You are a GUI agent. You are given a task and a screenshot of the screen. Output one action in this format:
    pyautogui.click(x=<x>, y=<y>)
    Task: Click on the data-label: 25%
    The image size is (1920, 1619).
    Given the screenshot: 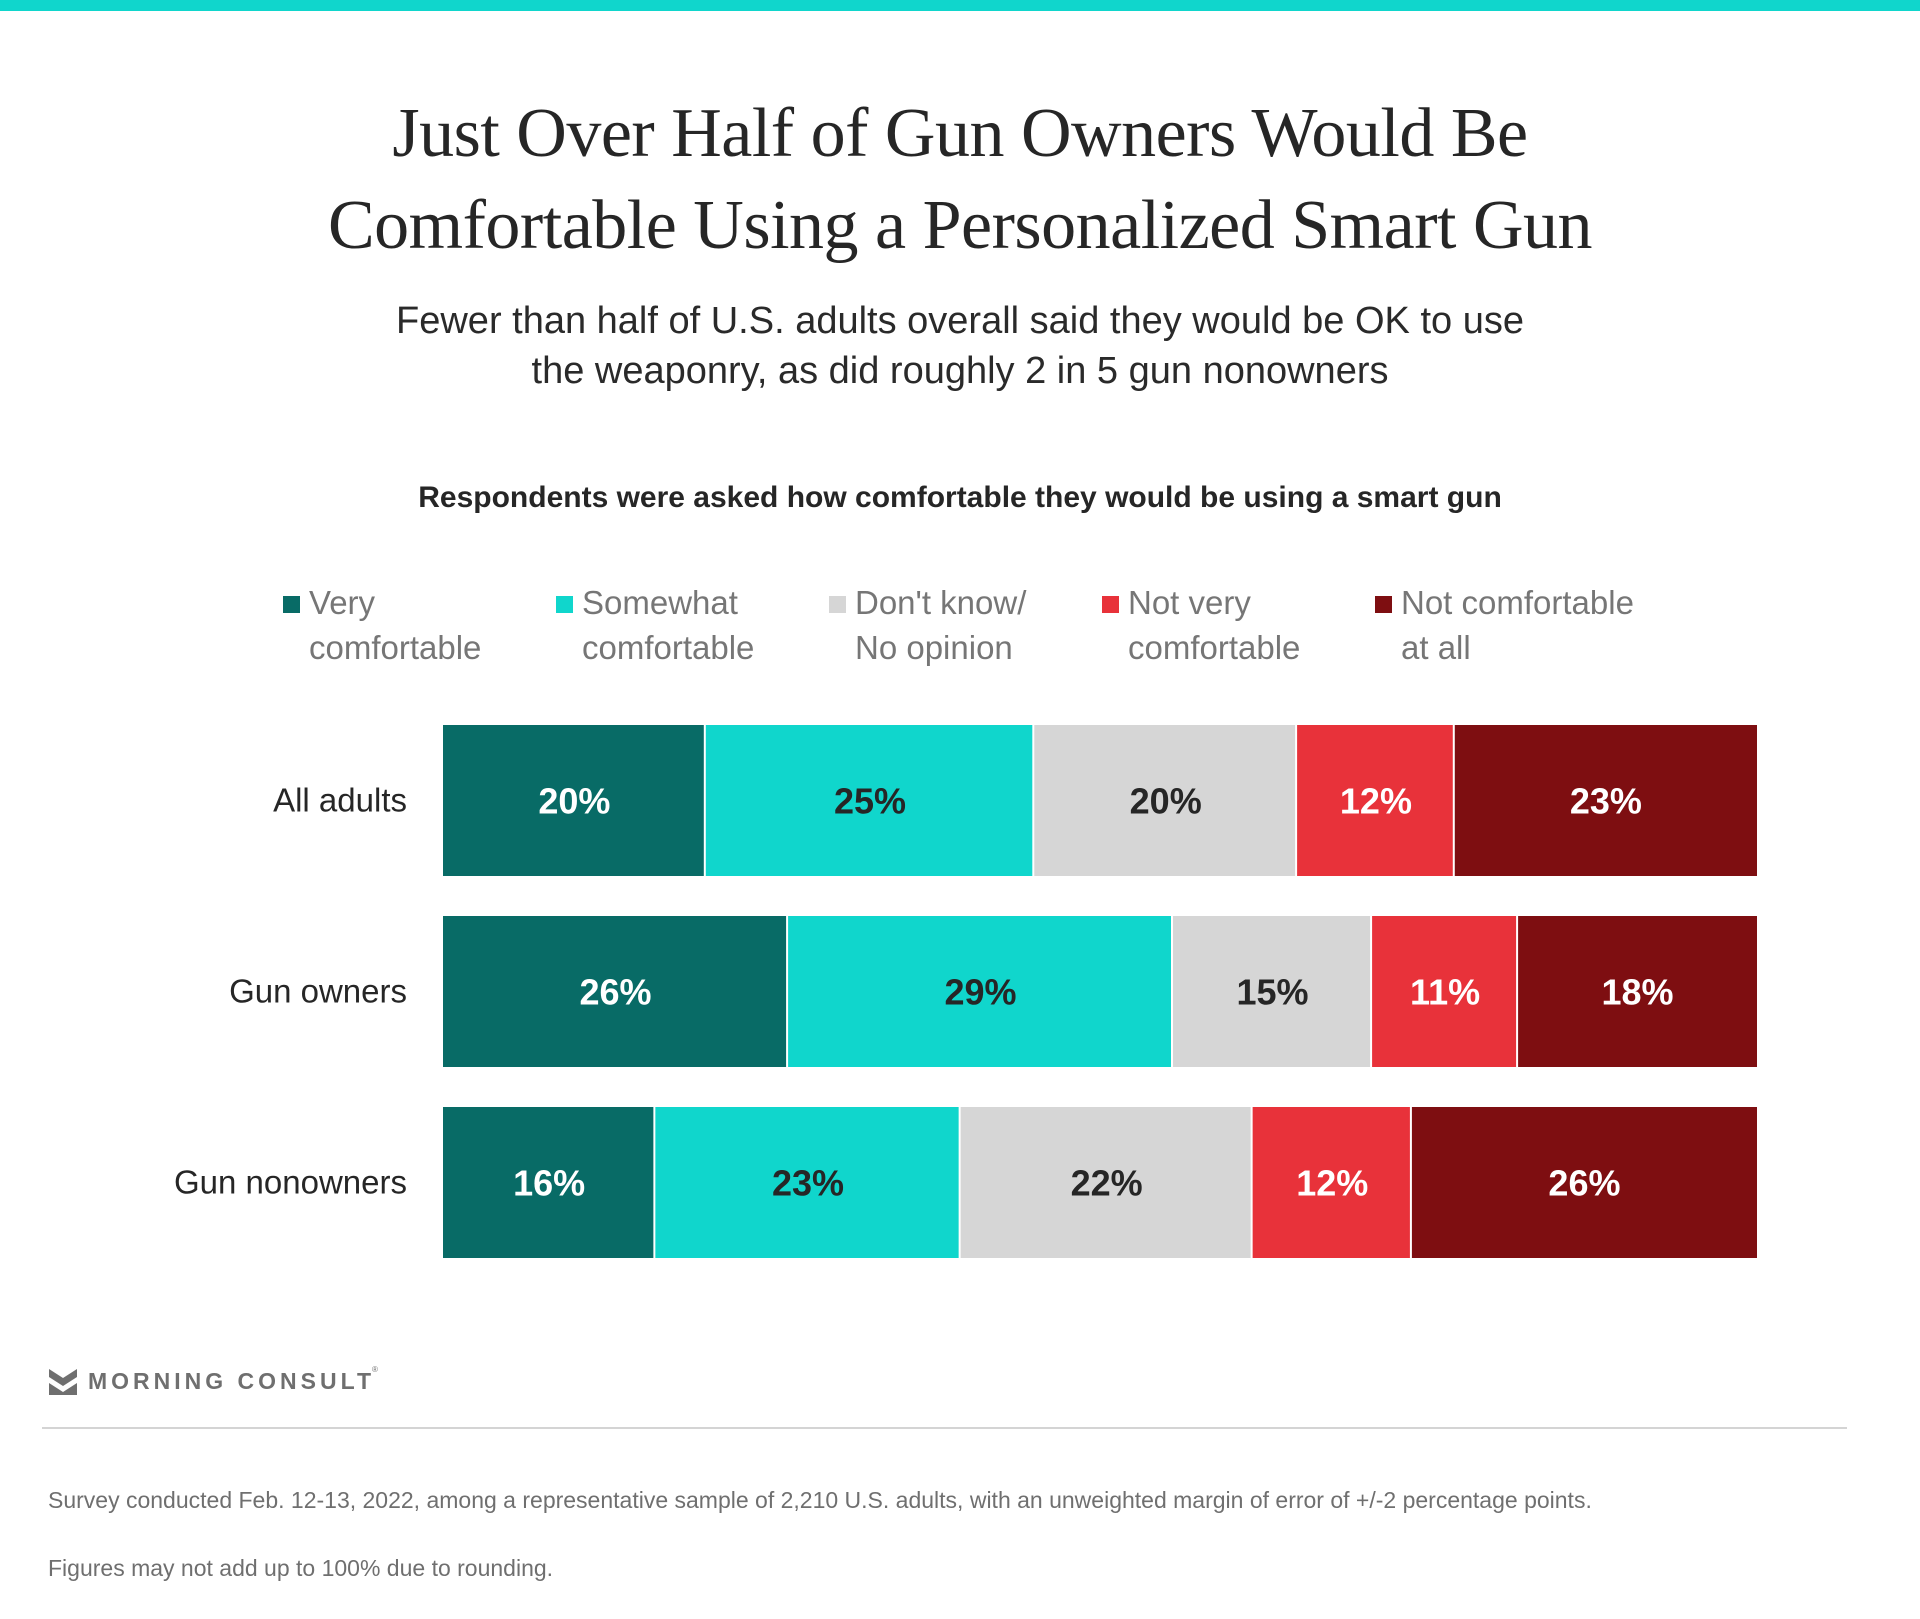 What is the action you would take?
    pyautogui.click(x=870, y=801)
    